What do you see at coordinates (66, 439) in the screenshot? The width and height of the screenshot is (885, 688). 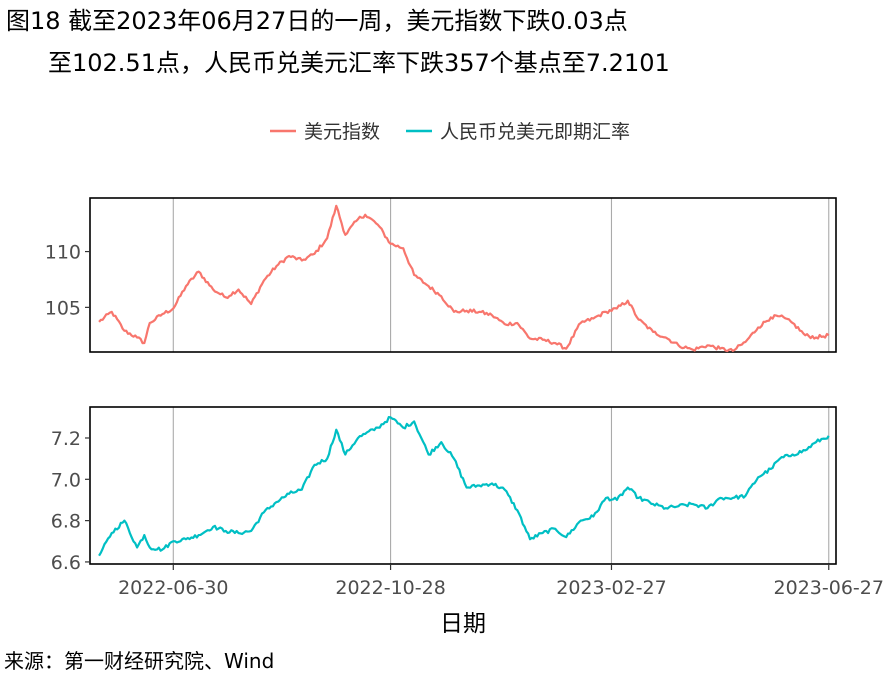 I see `y-tick-label-1-3: 7.2` at bounding box center [66, 439].